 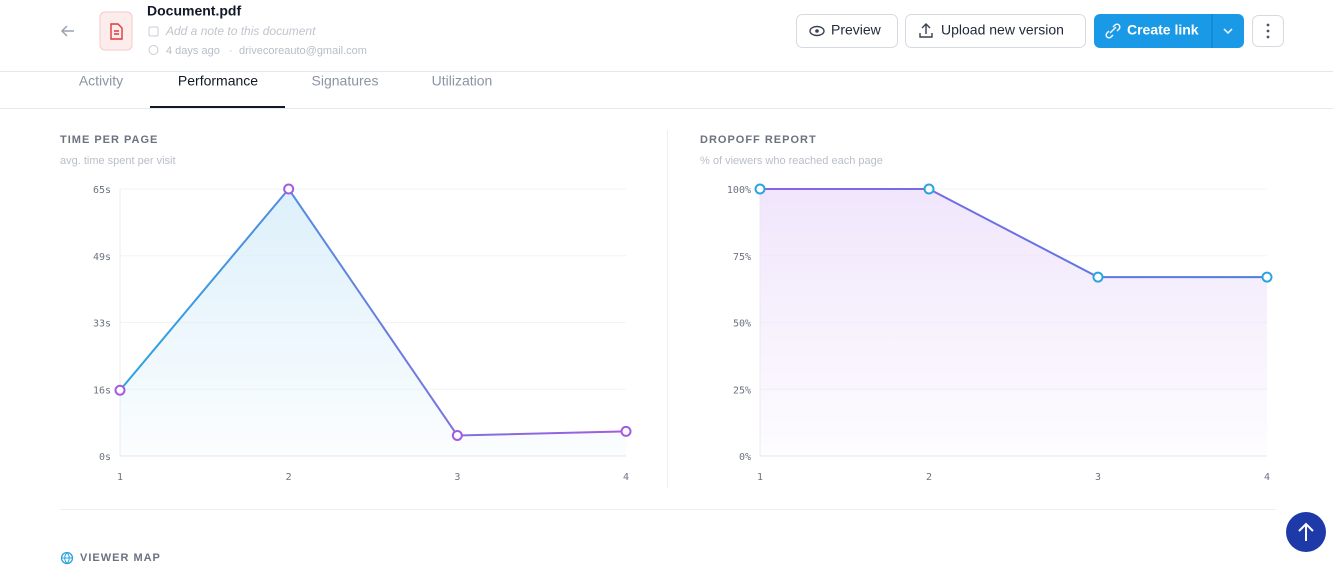 I want to click on y-tick-label: 0s, so click(x=105, y=457).